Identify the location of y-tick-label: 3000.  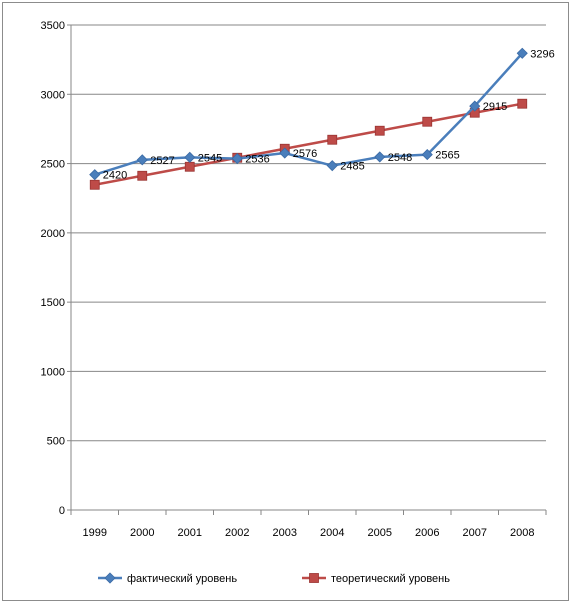
(53, 95).